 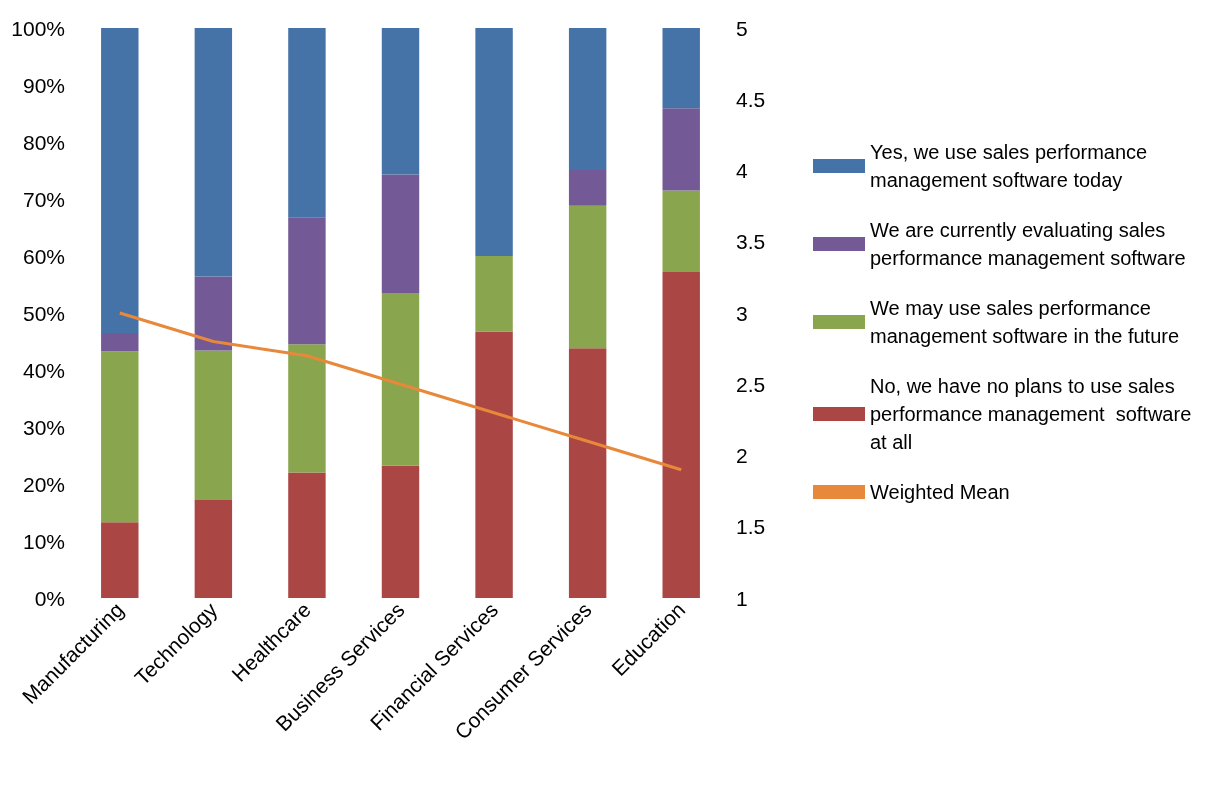 I want to click on y2-tick-label: 5, so click(x=742, y=28).